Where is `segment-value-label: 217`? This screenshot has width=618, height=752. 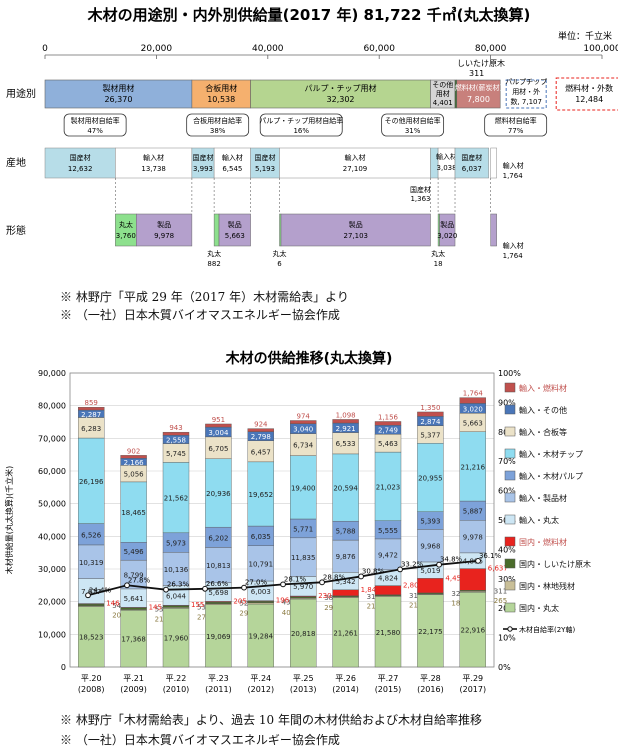
segment-value-label: 217 is located at coordinates (415, 606).